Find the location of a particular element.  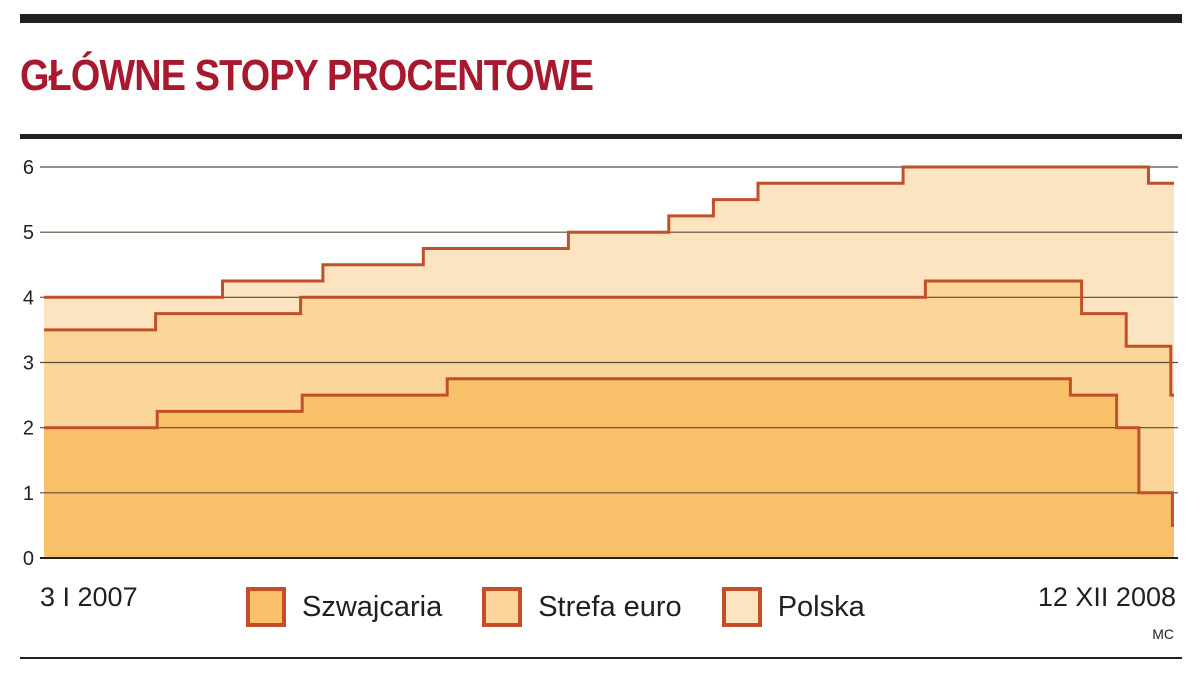

legend-item-strefa-euro: Strefa euro is located at coordinates (582, 607).